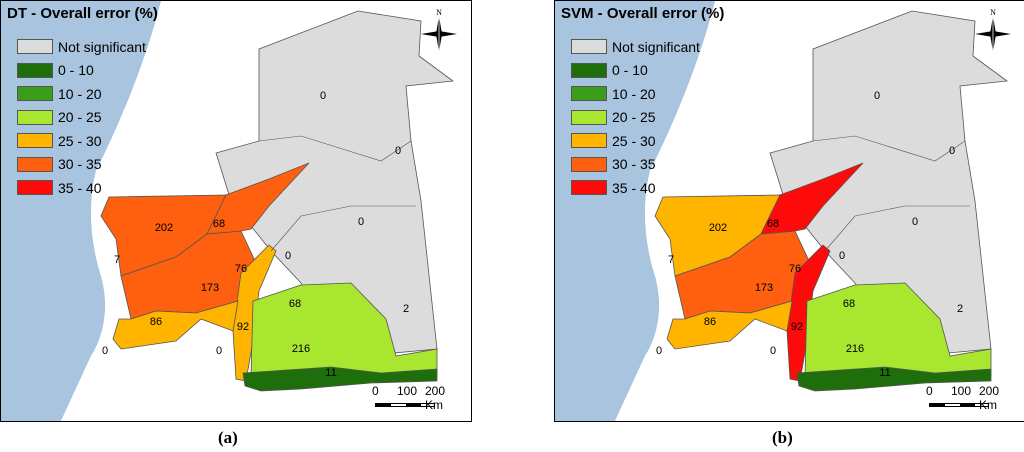 The height and width of the screenshot is (452, 1024). I want to click on legend-label: Not significant, so click(656, 46).